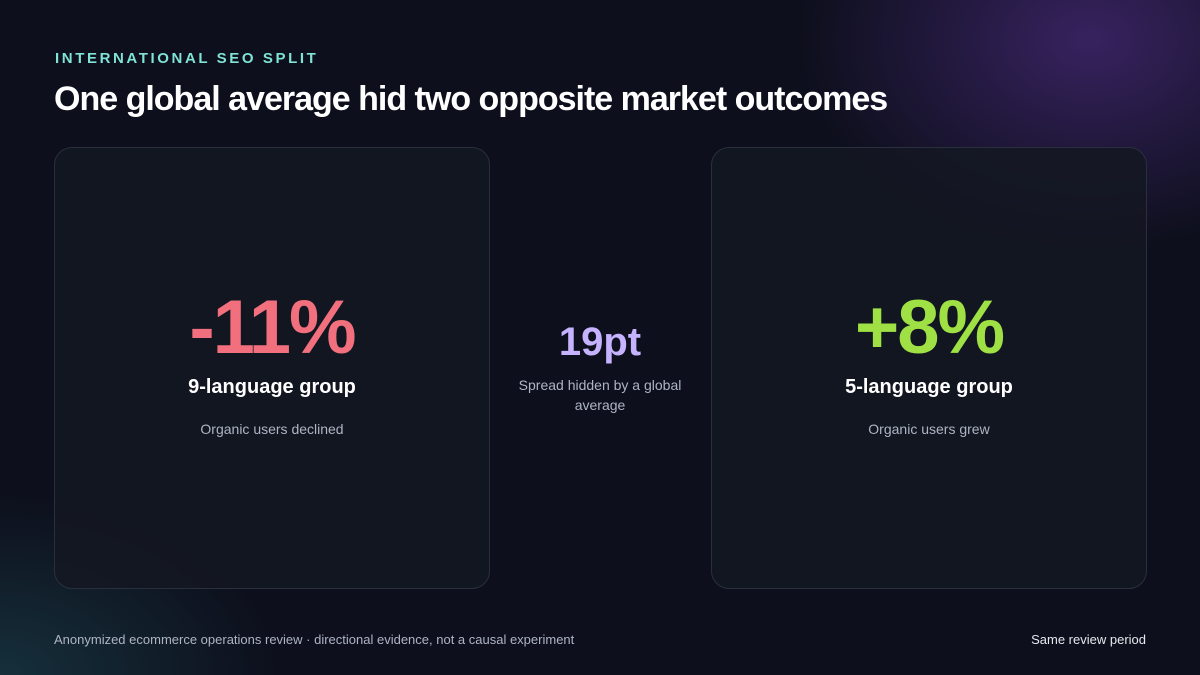  Describe the element at coordinates (600, 395) in the screenshot. I see `spread-note: Spread hidden by a global average` at that location.